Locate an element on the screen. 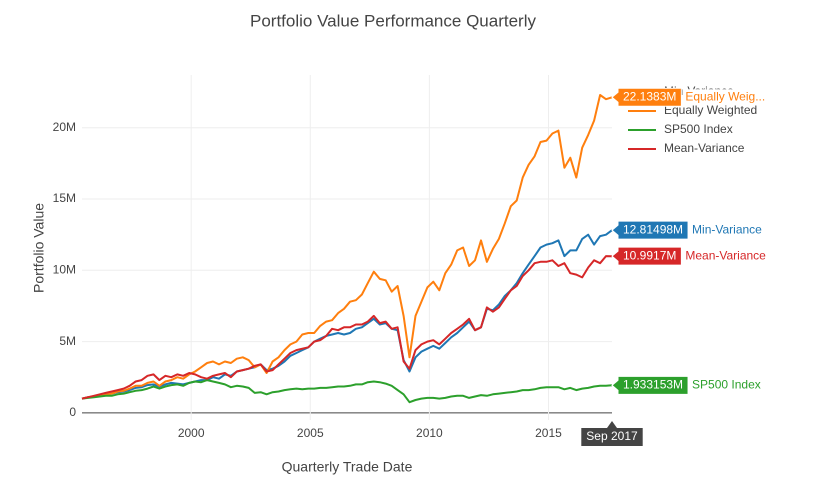 This screenshot has height=483, width=816. chart-title: Portfolio Value Performance Quarterly is located at coordinates (393, 20).